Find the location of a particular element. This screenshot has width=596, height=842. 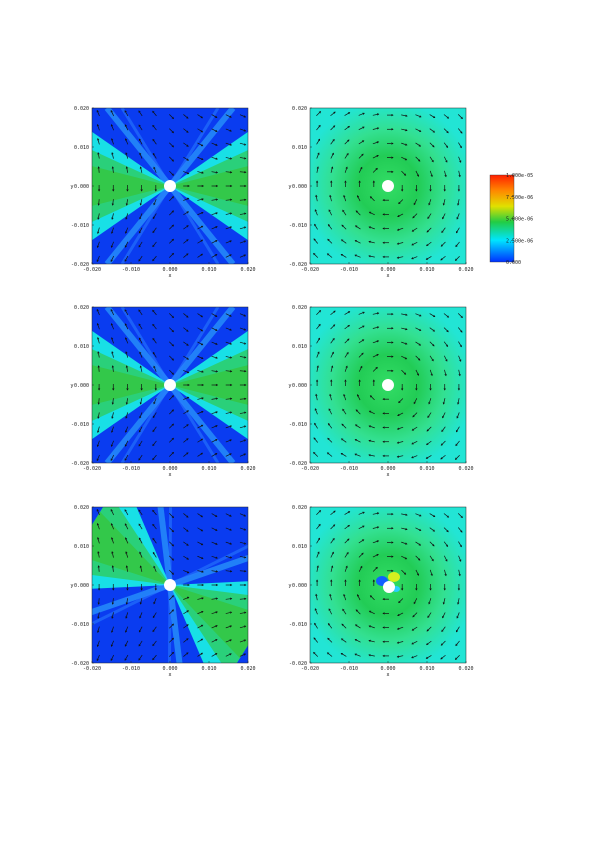

y-tick-label: 0.010 is located at coordinates (299, 347).